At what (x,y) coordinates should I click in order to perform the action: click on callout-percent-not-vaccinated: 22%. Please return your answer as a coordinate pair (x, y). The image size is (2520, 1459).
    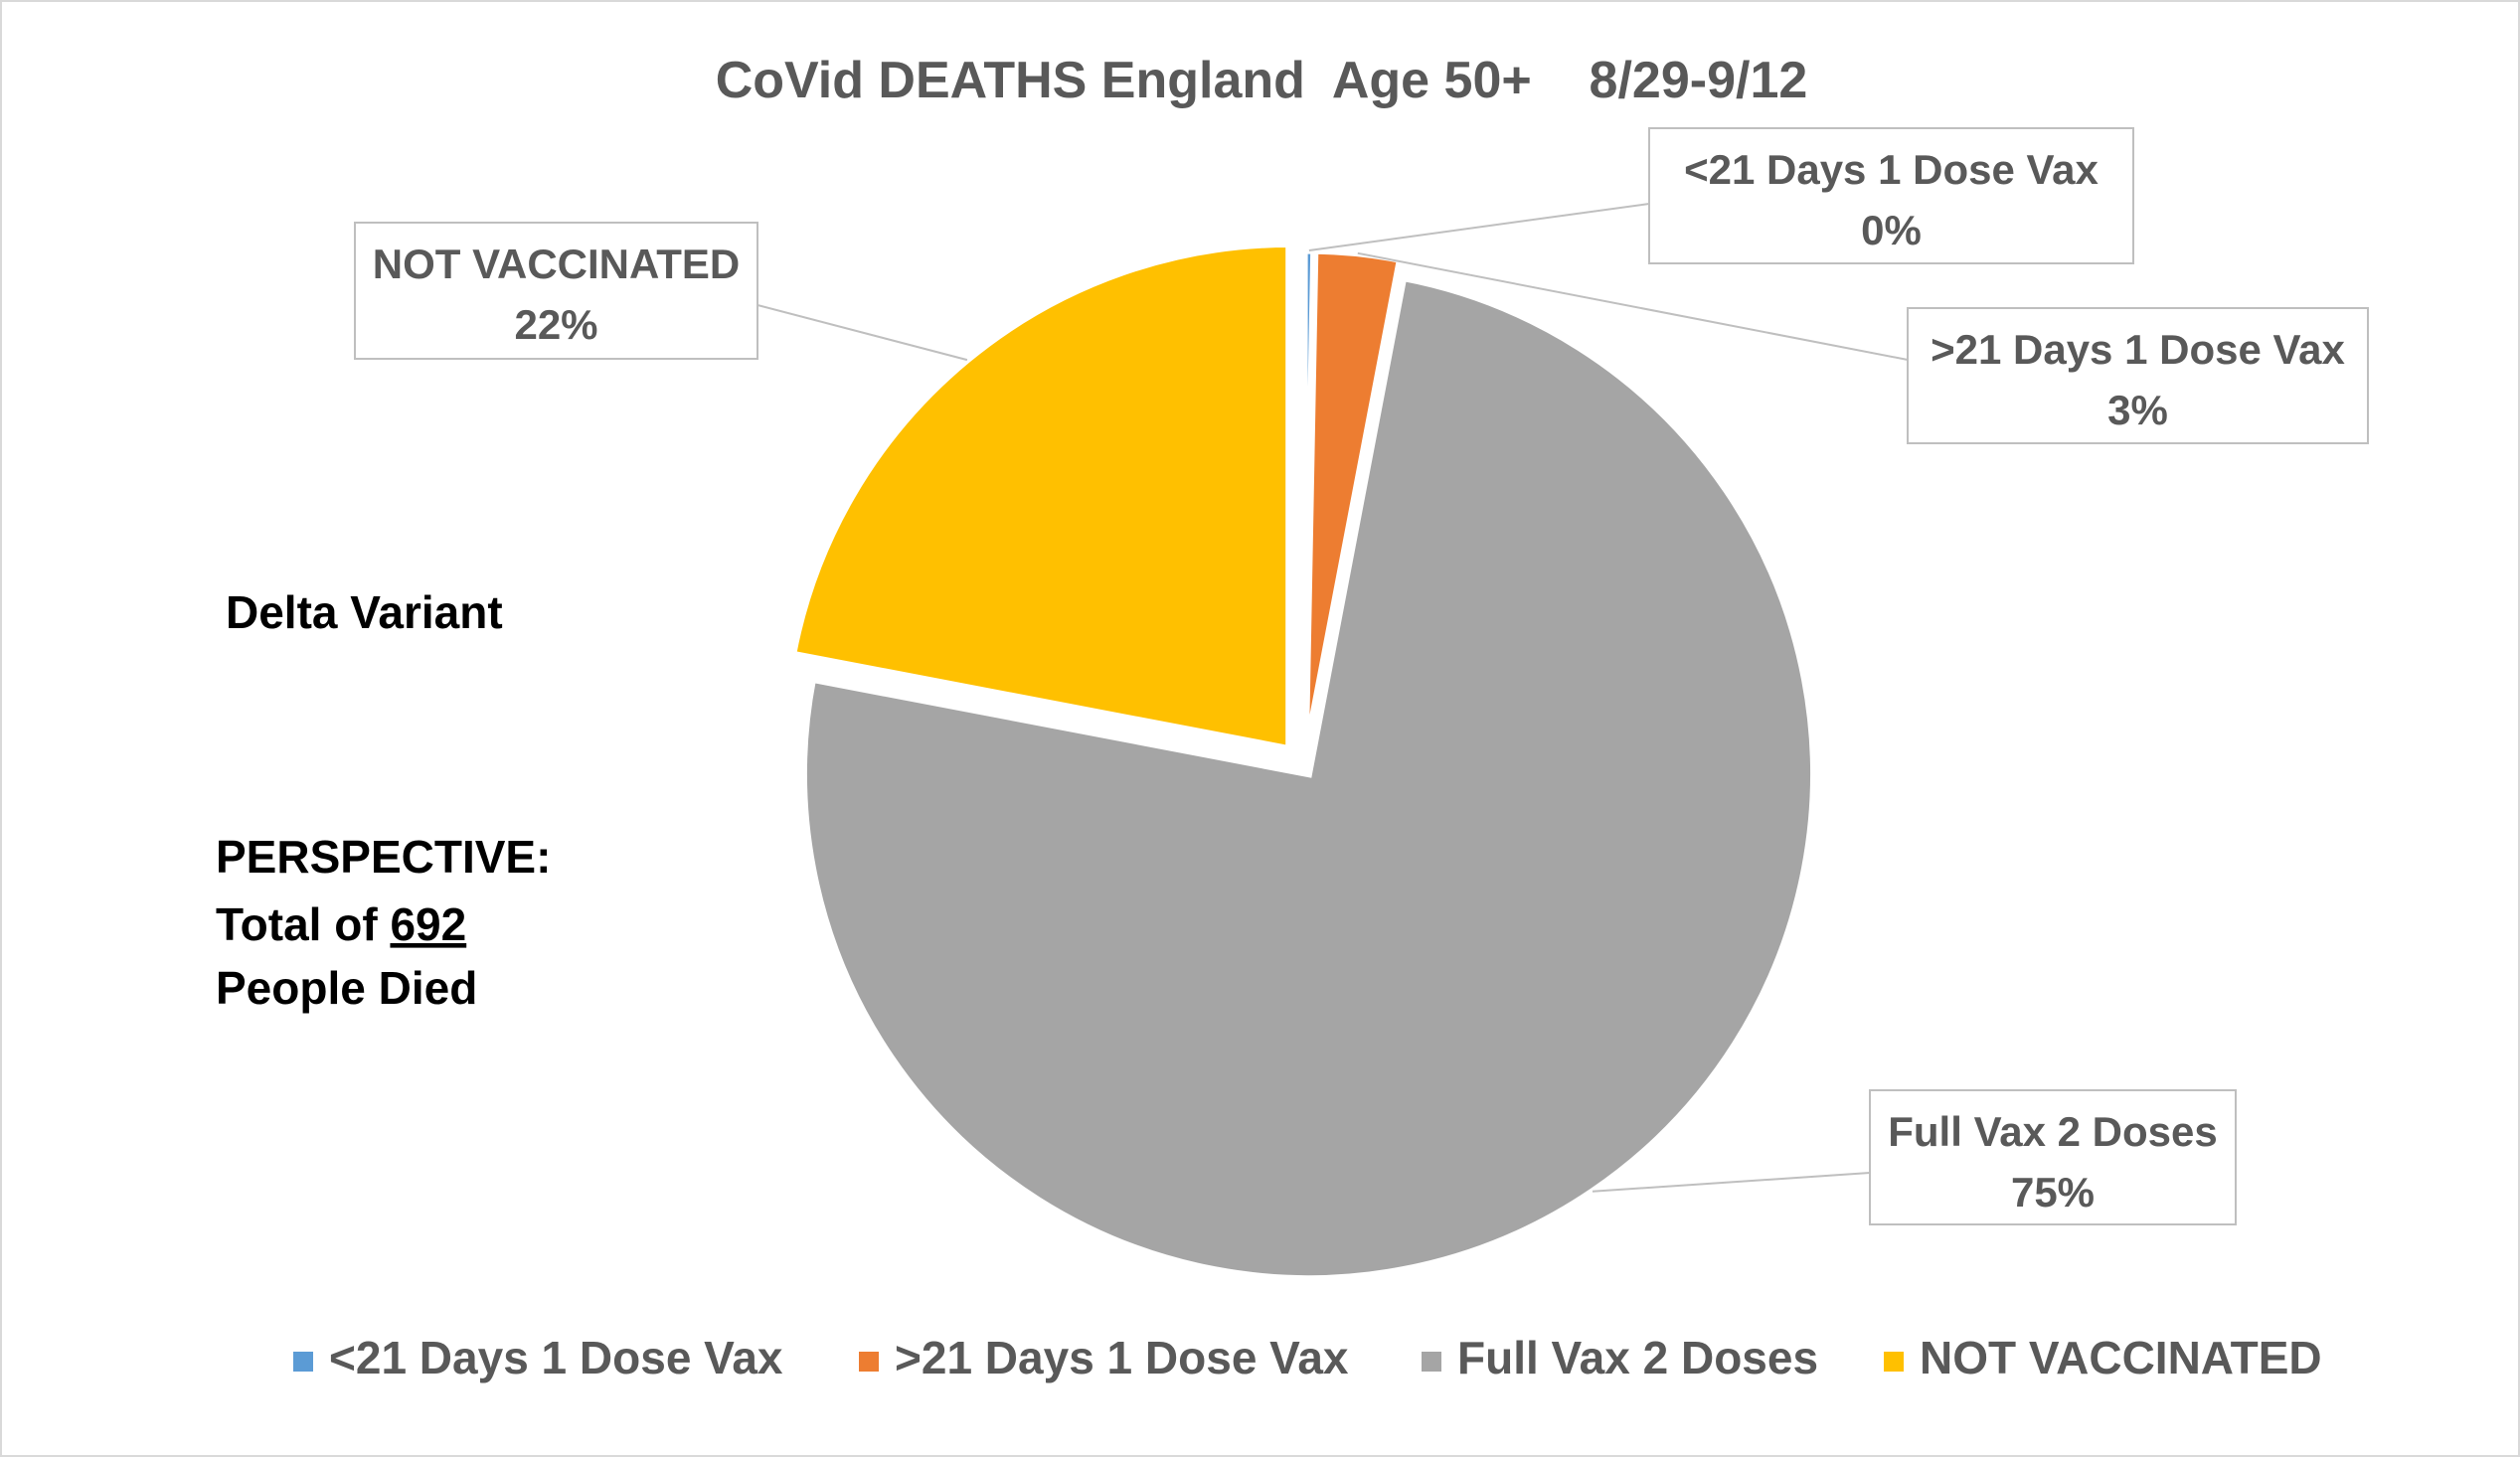
    Looking at the image, I should click on (555, 325).